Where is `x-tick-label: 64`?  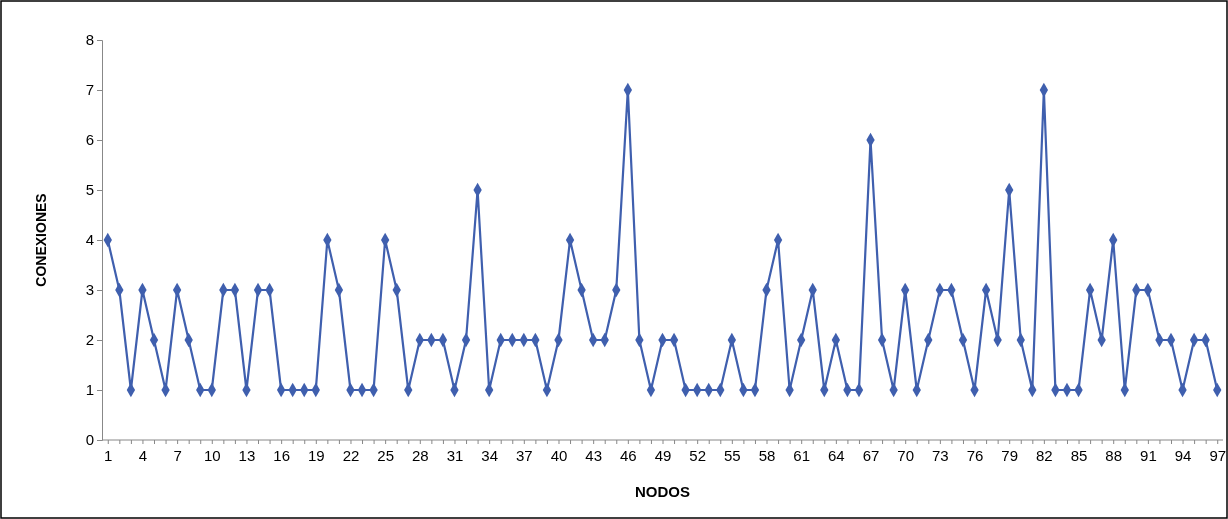 x-tick-label: 64 is located at coordinates (836, 455).